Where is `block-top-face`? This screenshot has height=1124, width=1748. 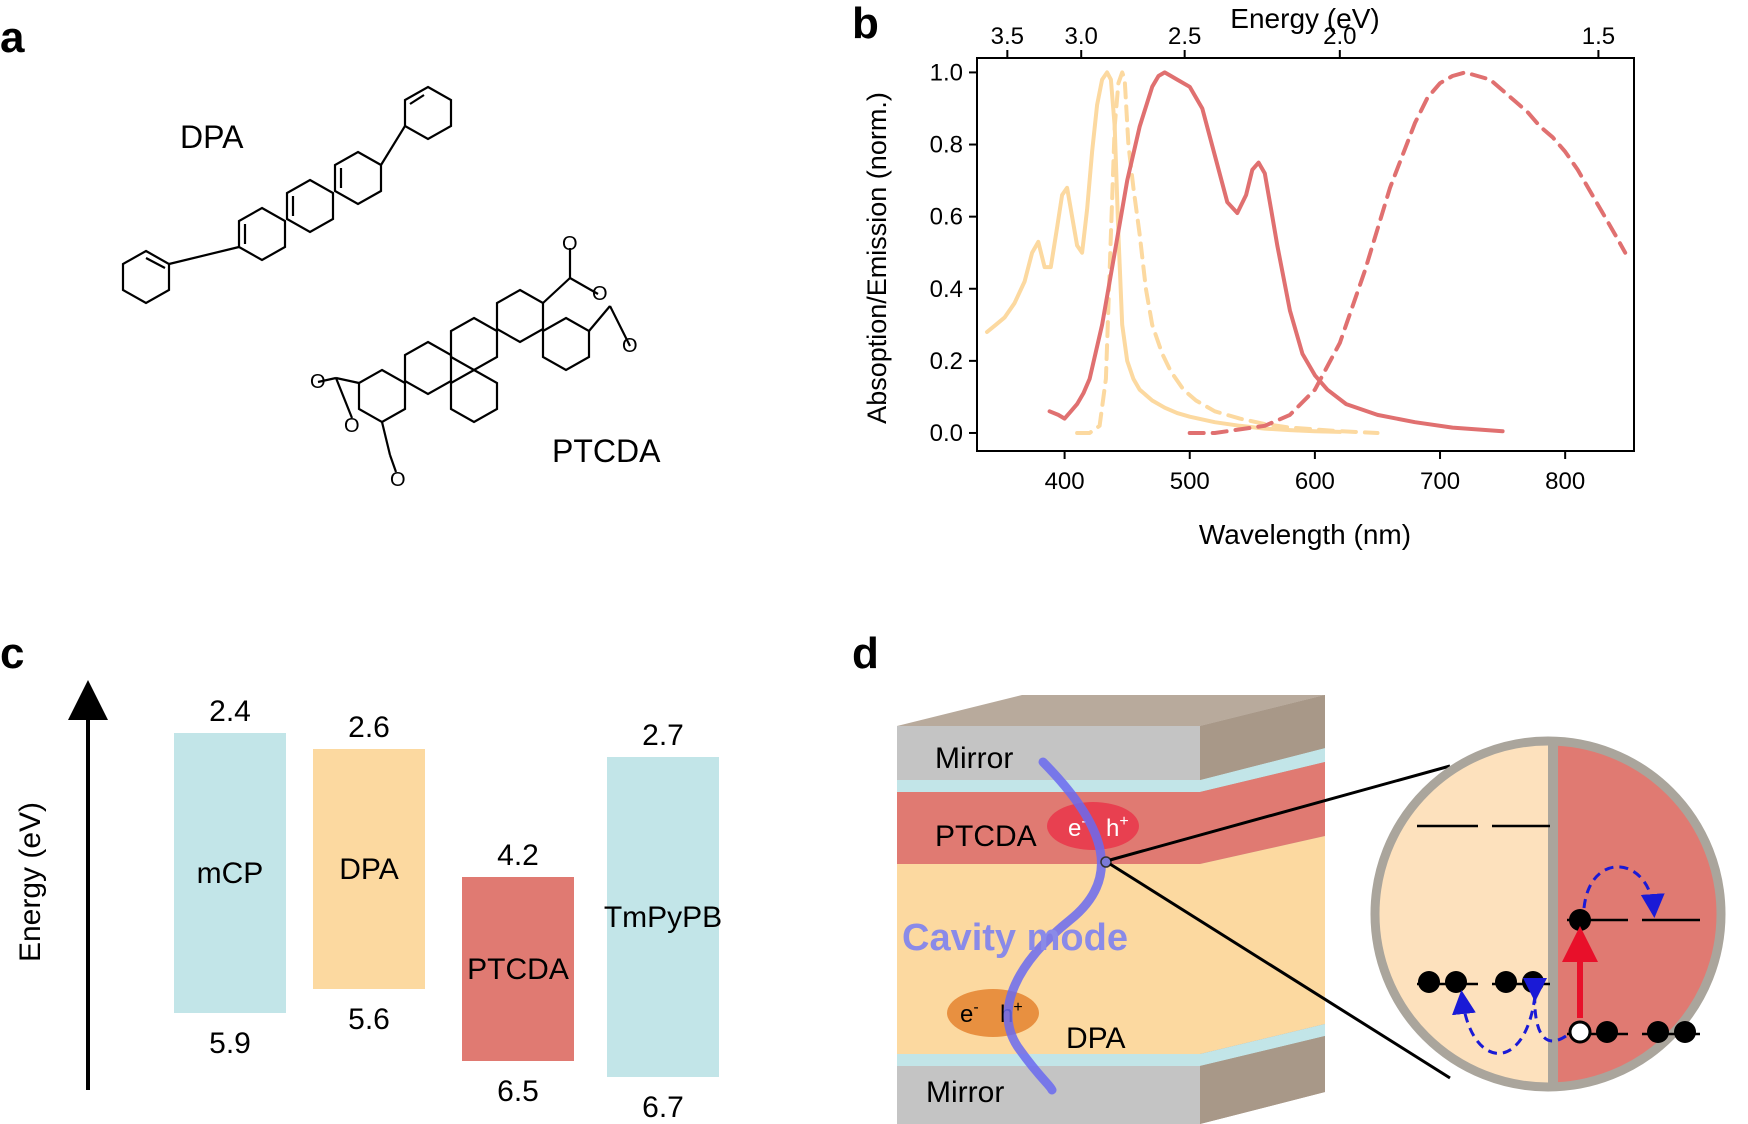
block-top-face is located at coordinates (1111, 710).